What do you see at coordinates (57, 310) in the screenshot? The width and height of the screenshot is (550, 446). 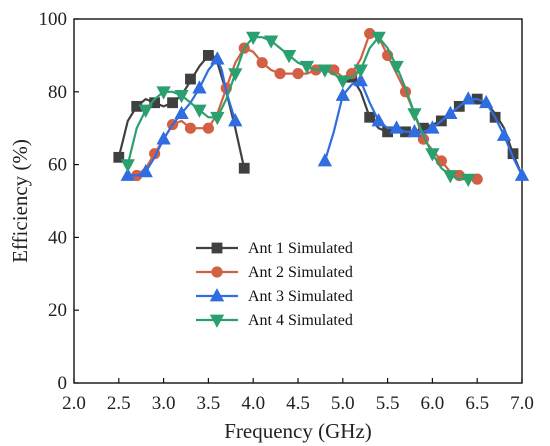 I see `y-tick-label: 20` at bounding box center [57, 310].